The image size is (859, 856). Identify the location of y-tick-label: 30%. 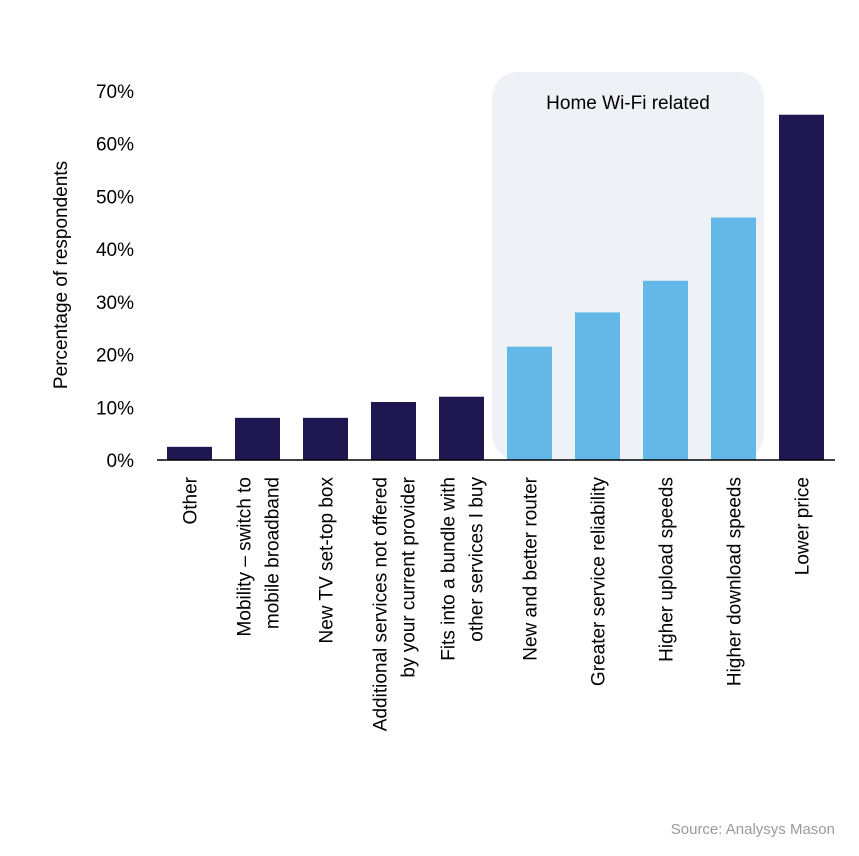
(115, 303).